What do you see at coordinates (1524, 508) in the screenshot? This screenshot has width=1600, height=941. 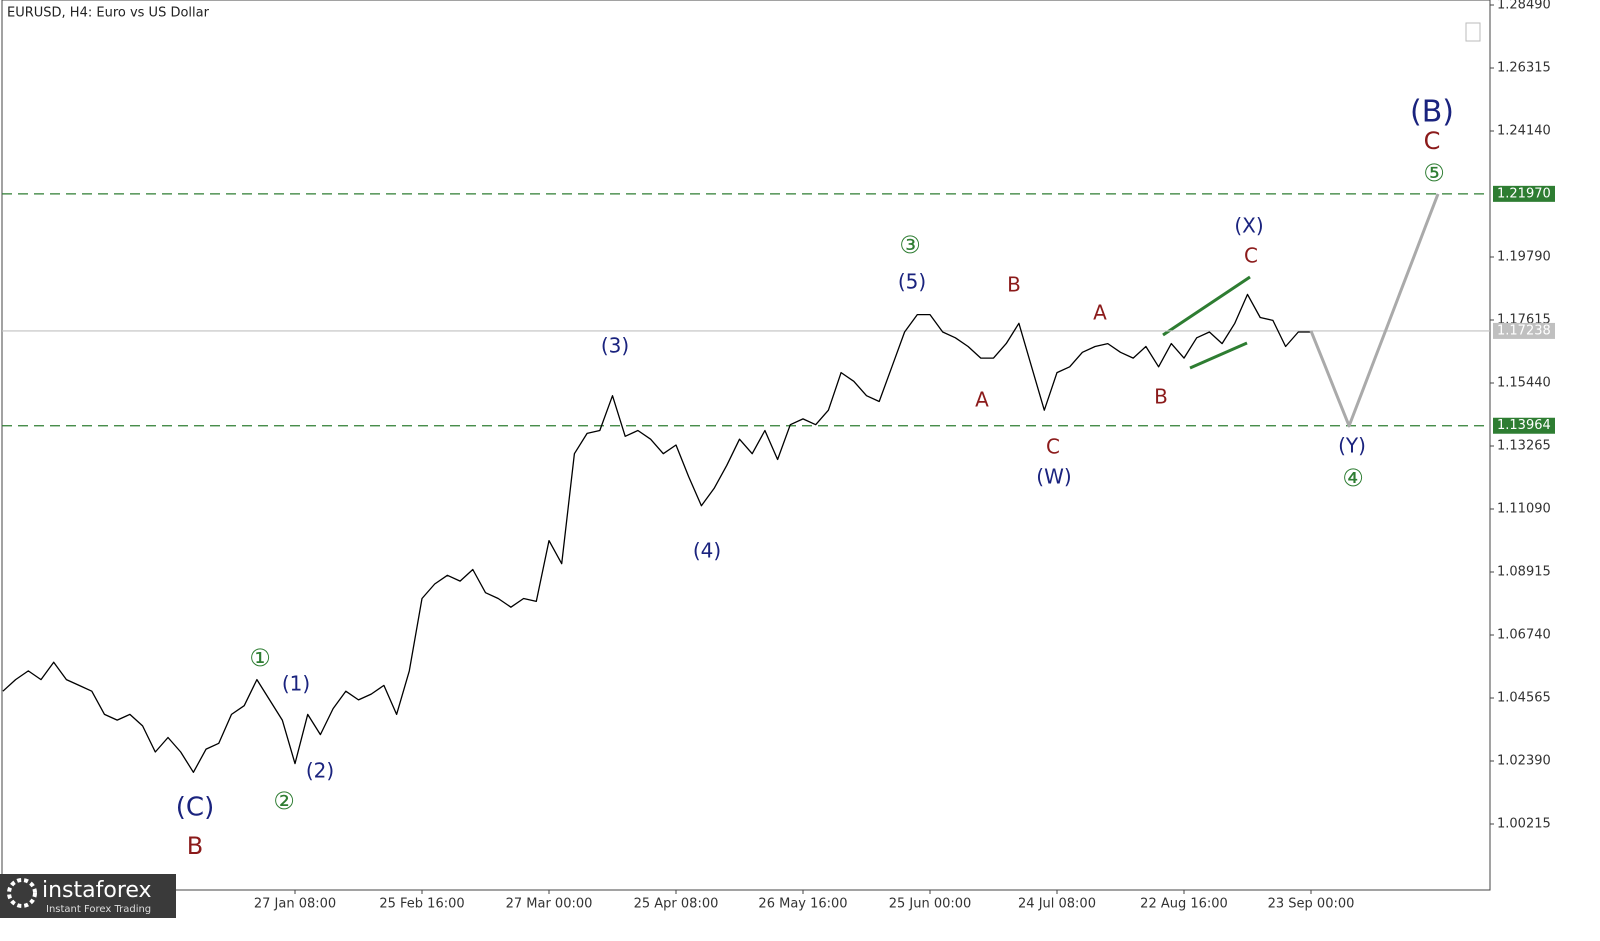 I see `y-tick-label: 1.11090` at bounding box center [1524, 508].